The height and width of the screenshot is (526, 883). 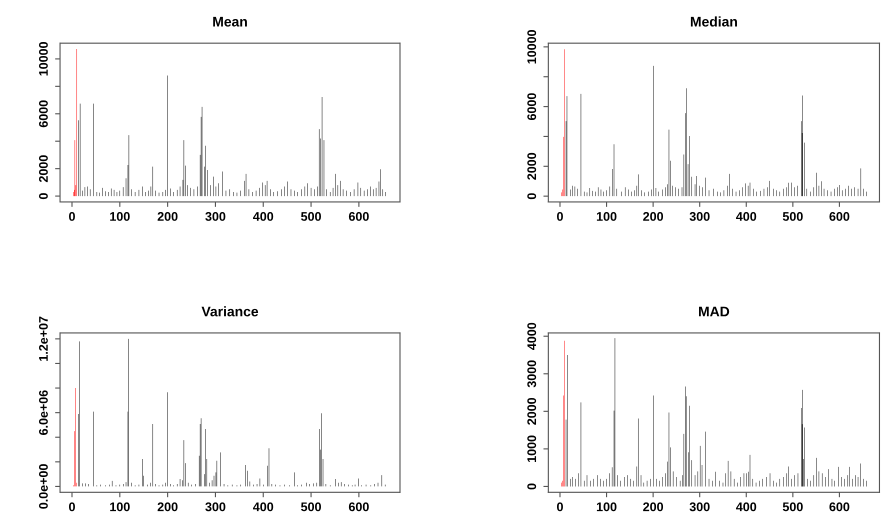 What do you see at coordinates (230, 311) in the screenshot?
I see `chart-title: Variance` at bounding box center [230, 311].